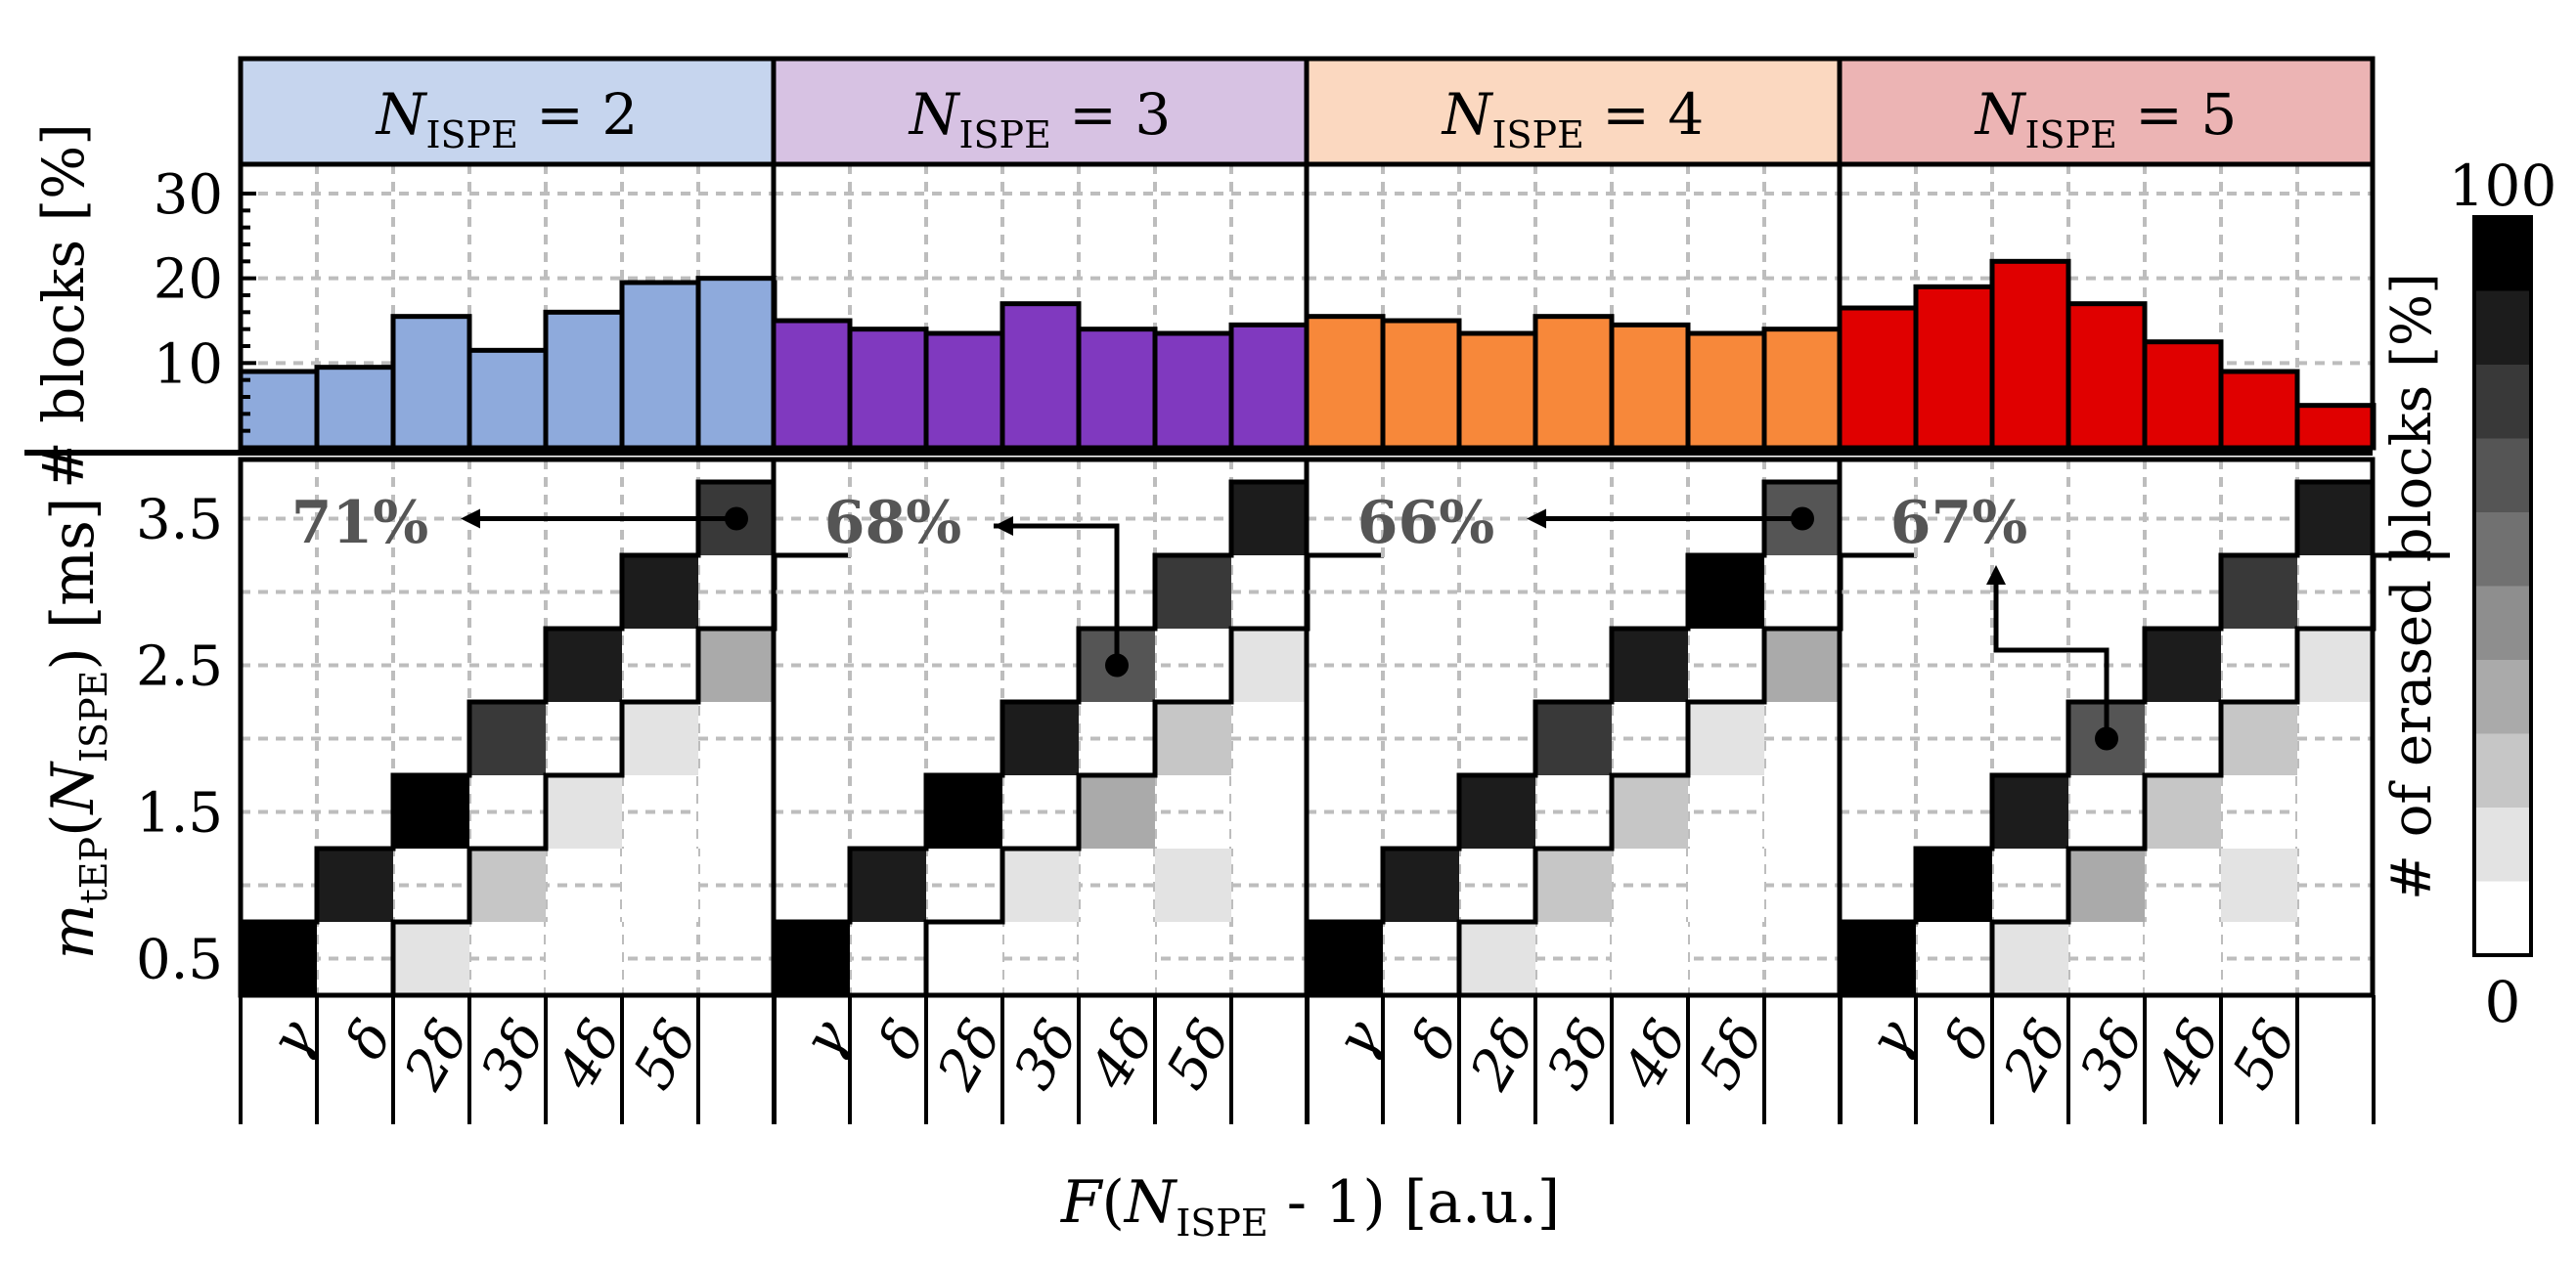 The width and height of the screenshot is (2576, 1268). What do you see at coordinates (2503, 1002) in the screenshot?
I see `colorbar-min-label: 0` at bounding box center [2503, 1002].